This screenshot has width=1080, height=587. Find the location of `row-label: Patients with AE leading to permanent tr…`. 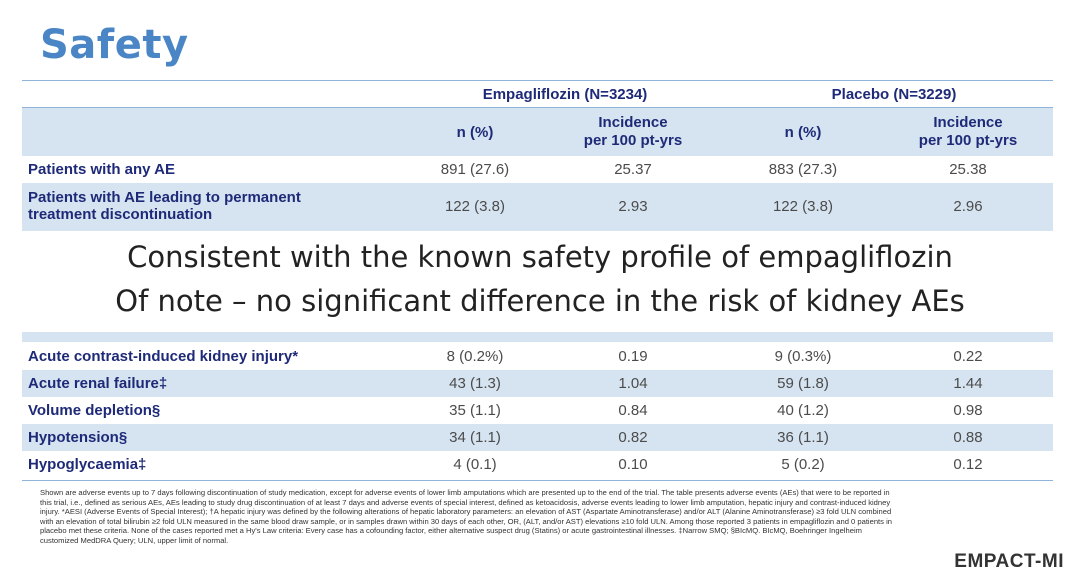

row-label: Patients with AE leading to permanent tr… is located at coordinates (164, 206).